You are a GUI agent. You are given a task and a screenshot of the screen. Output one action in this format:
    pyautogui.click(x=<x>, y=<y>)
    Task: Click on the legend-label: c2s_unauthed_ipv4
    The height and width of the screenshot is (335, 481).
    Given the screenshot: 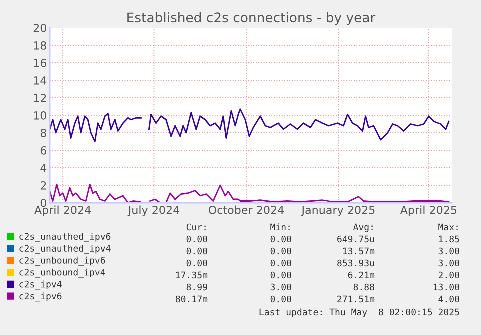 What is the action you would take?
    pyautogui.click(x=65, y=249)
    